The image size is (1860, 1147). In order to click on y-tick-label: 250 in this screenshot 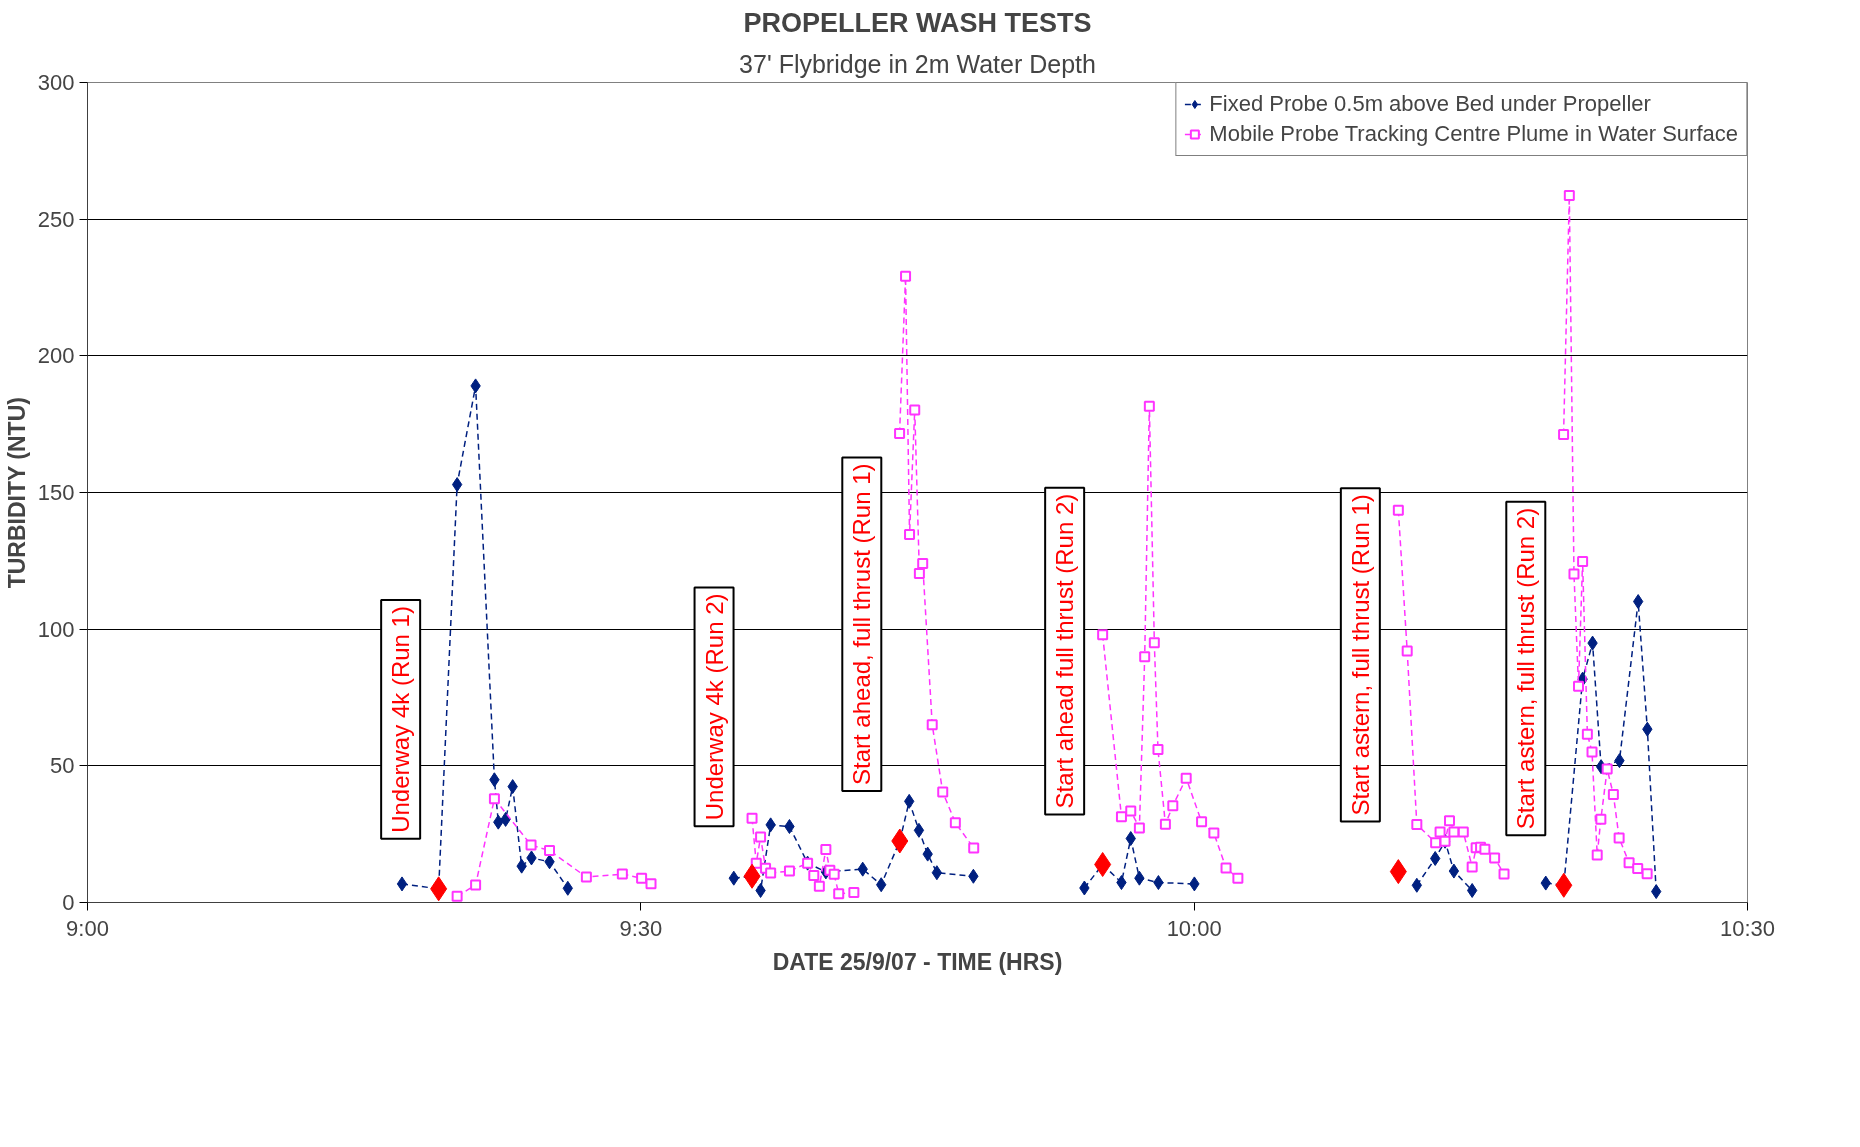, I will do `click(56, 219)`.